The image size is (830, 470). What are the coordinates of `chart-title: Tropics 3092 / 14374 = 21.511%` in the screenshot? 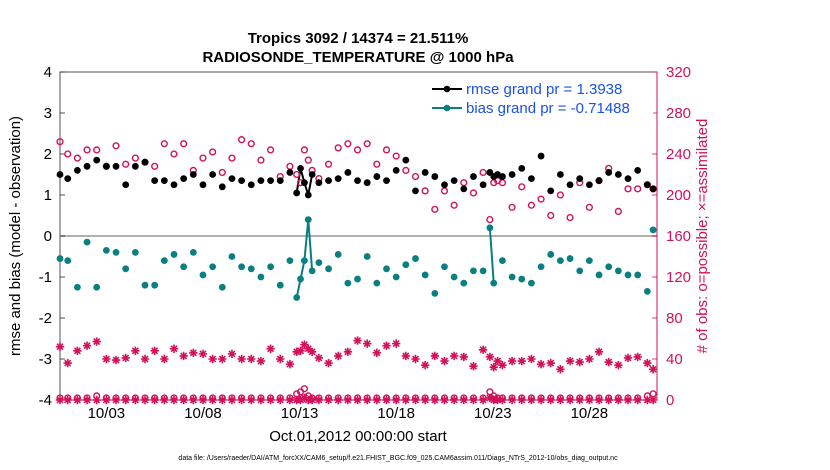 It's located at (358, 38).